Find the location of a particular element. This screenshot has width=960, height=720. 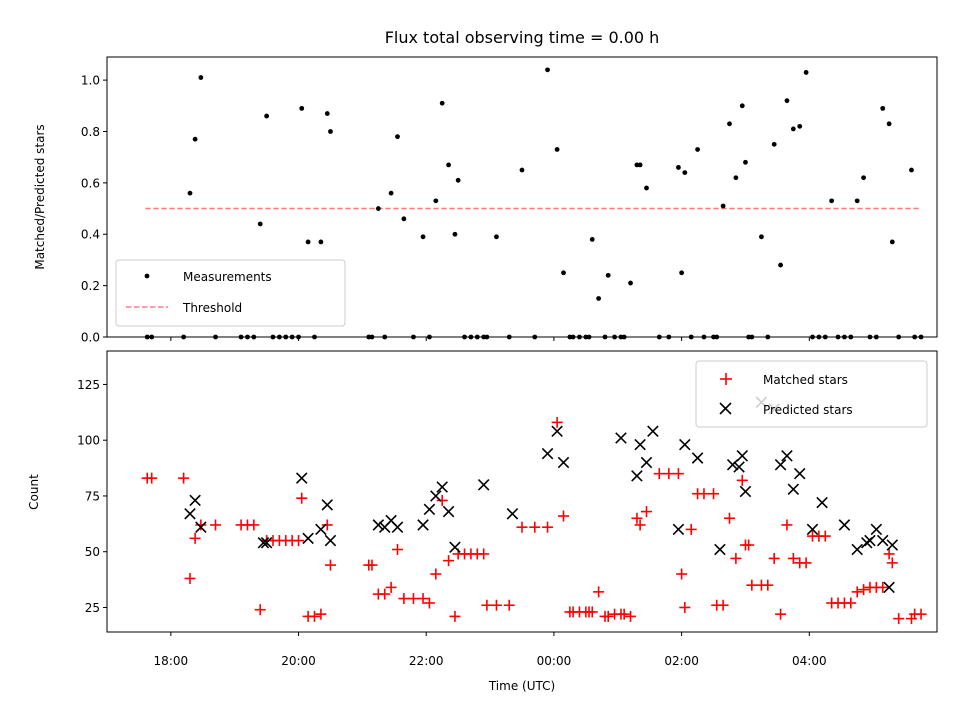

count-y-tick-label: 25 is located at coordinates (92, 608).